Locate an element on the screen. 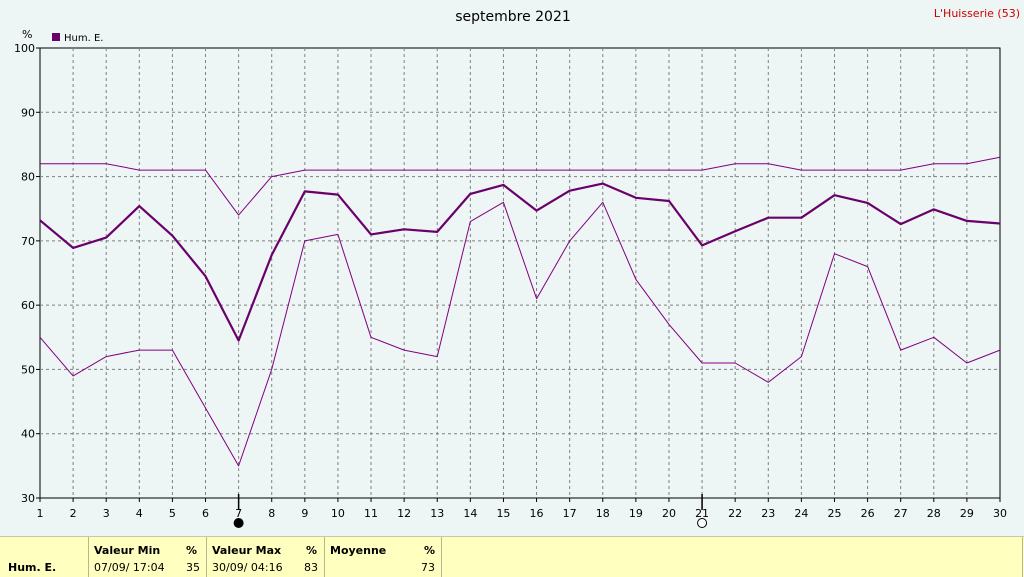 Image resolution: width=1024 pixels, height=577 pixels. x-tick-label: 30 is located at coordinates (1000, 513).